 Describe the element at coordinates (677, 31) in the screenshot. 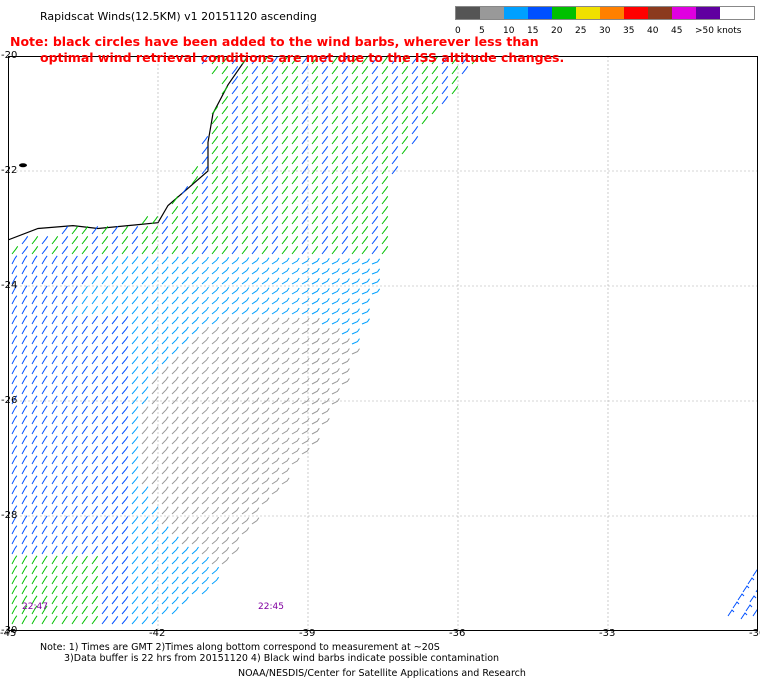

I see `legend-label: 45` at that location.